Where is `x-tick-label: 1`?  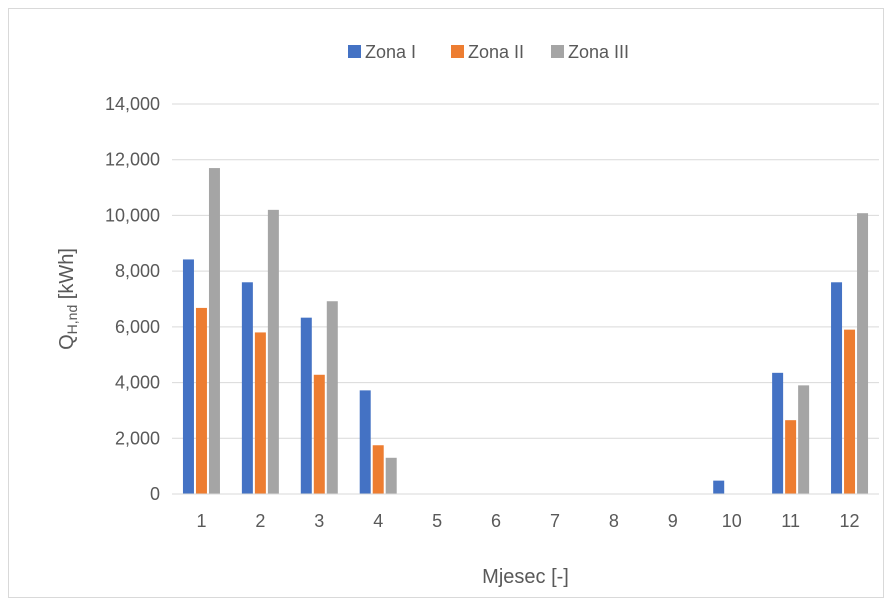 x-tick-label: 1 is located at coordinates (201, 521).